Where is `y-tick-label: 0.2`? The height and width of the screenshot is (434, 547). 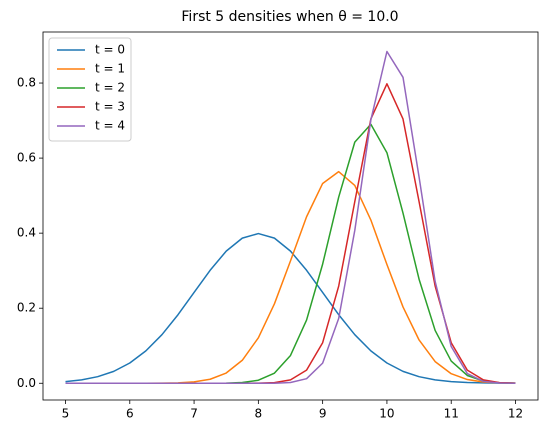 y-tick-label: 0.2 is located at coordinates (26, 308).